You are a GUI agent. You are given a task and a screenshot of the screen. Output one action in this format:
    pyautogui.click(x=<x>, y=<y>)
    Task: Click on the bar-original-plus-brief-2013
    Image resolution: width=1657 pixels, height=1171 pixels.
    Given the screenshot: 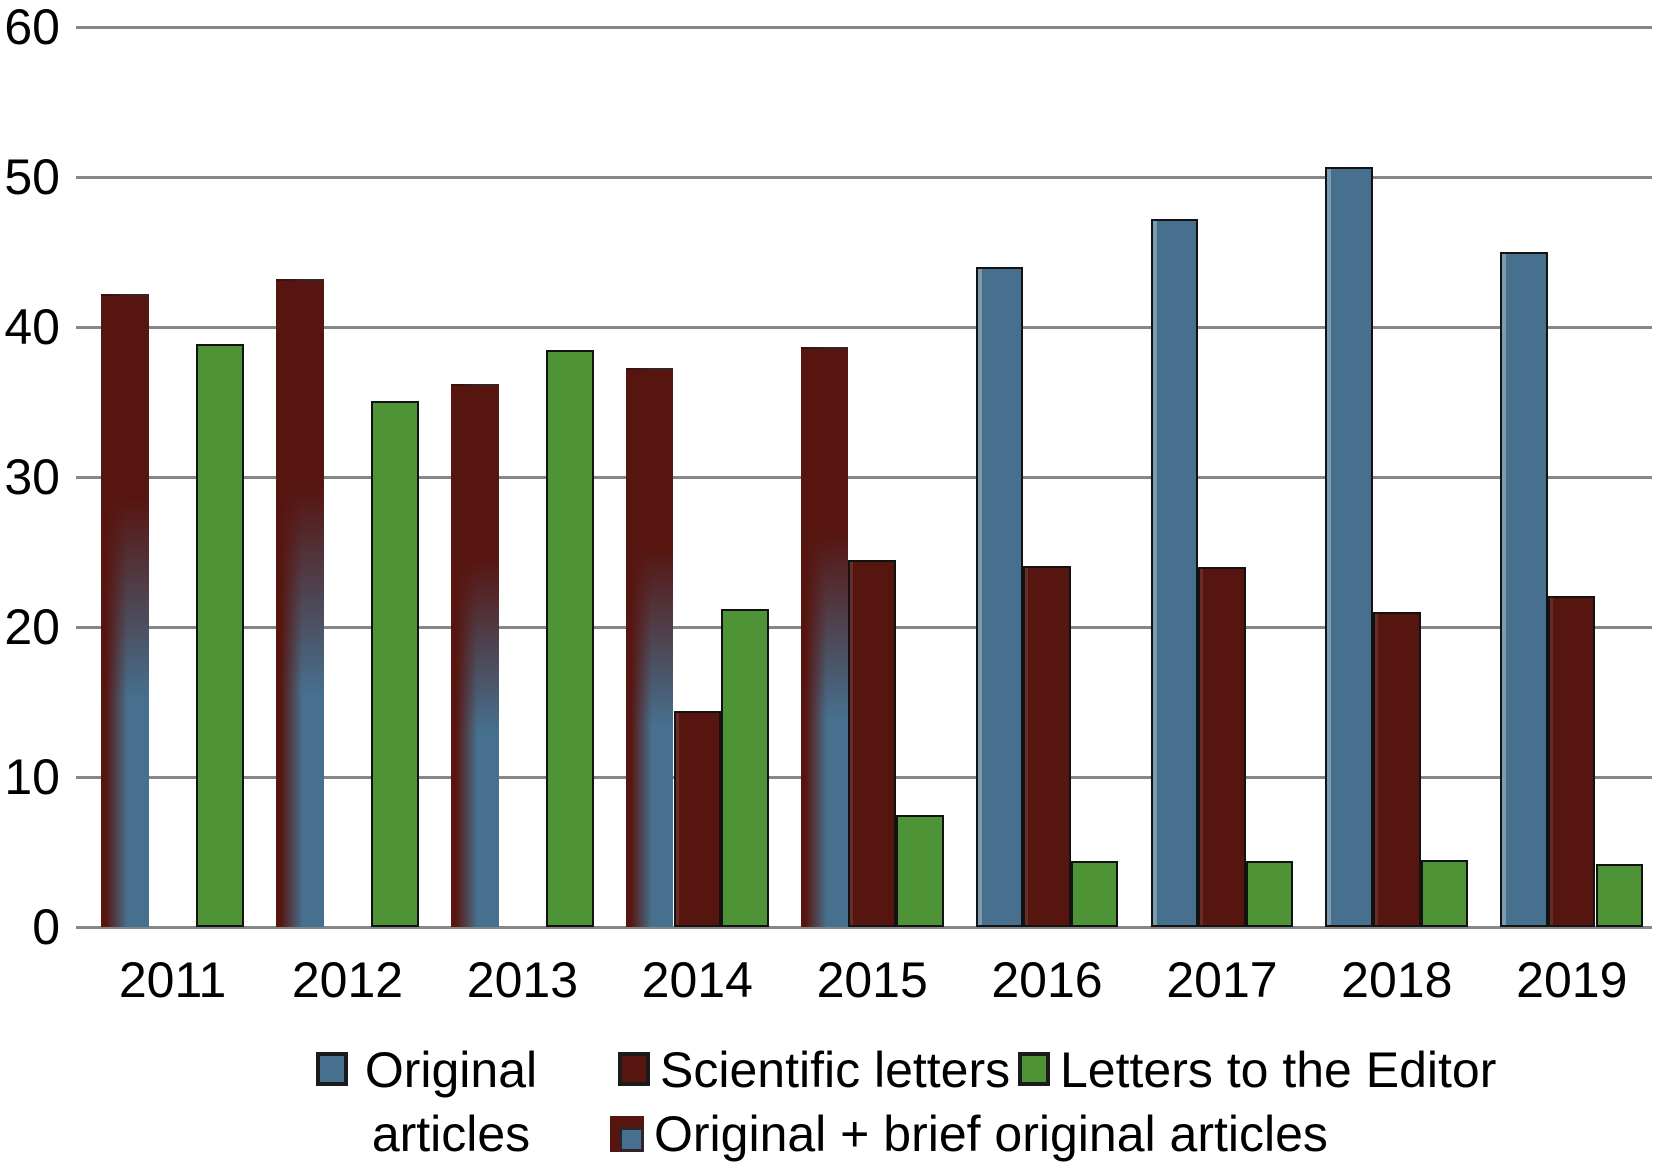 What is the action you would take?
    pyautogui.click(x=475, y=655)
    